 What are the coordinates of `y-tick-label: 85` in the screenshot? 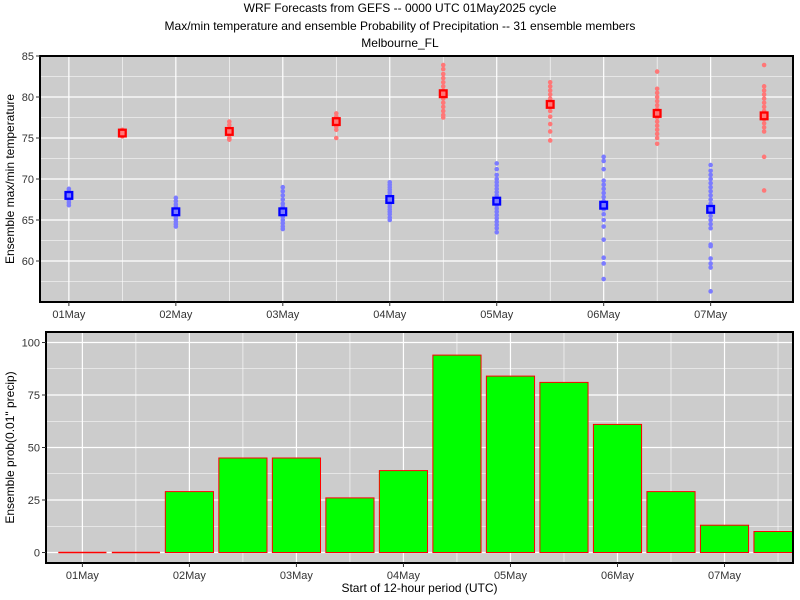 It's located at (28, 57).